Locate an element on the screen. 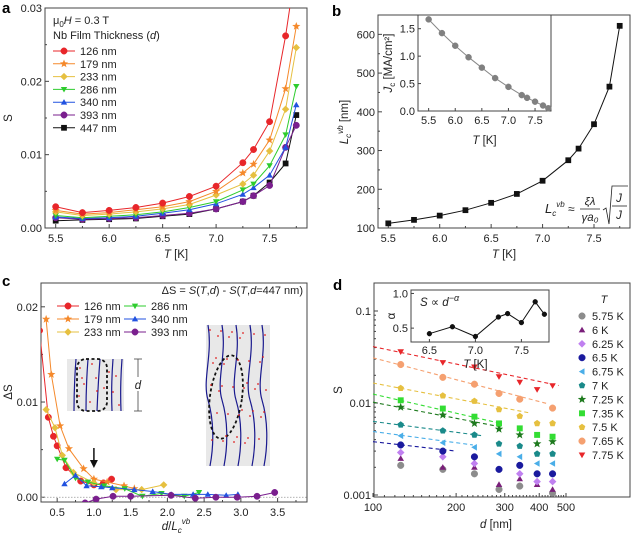  x-axis-label: T [K] is located at coordinates (176, 255).